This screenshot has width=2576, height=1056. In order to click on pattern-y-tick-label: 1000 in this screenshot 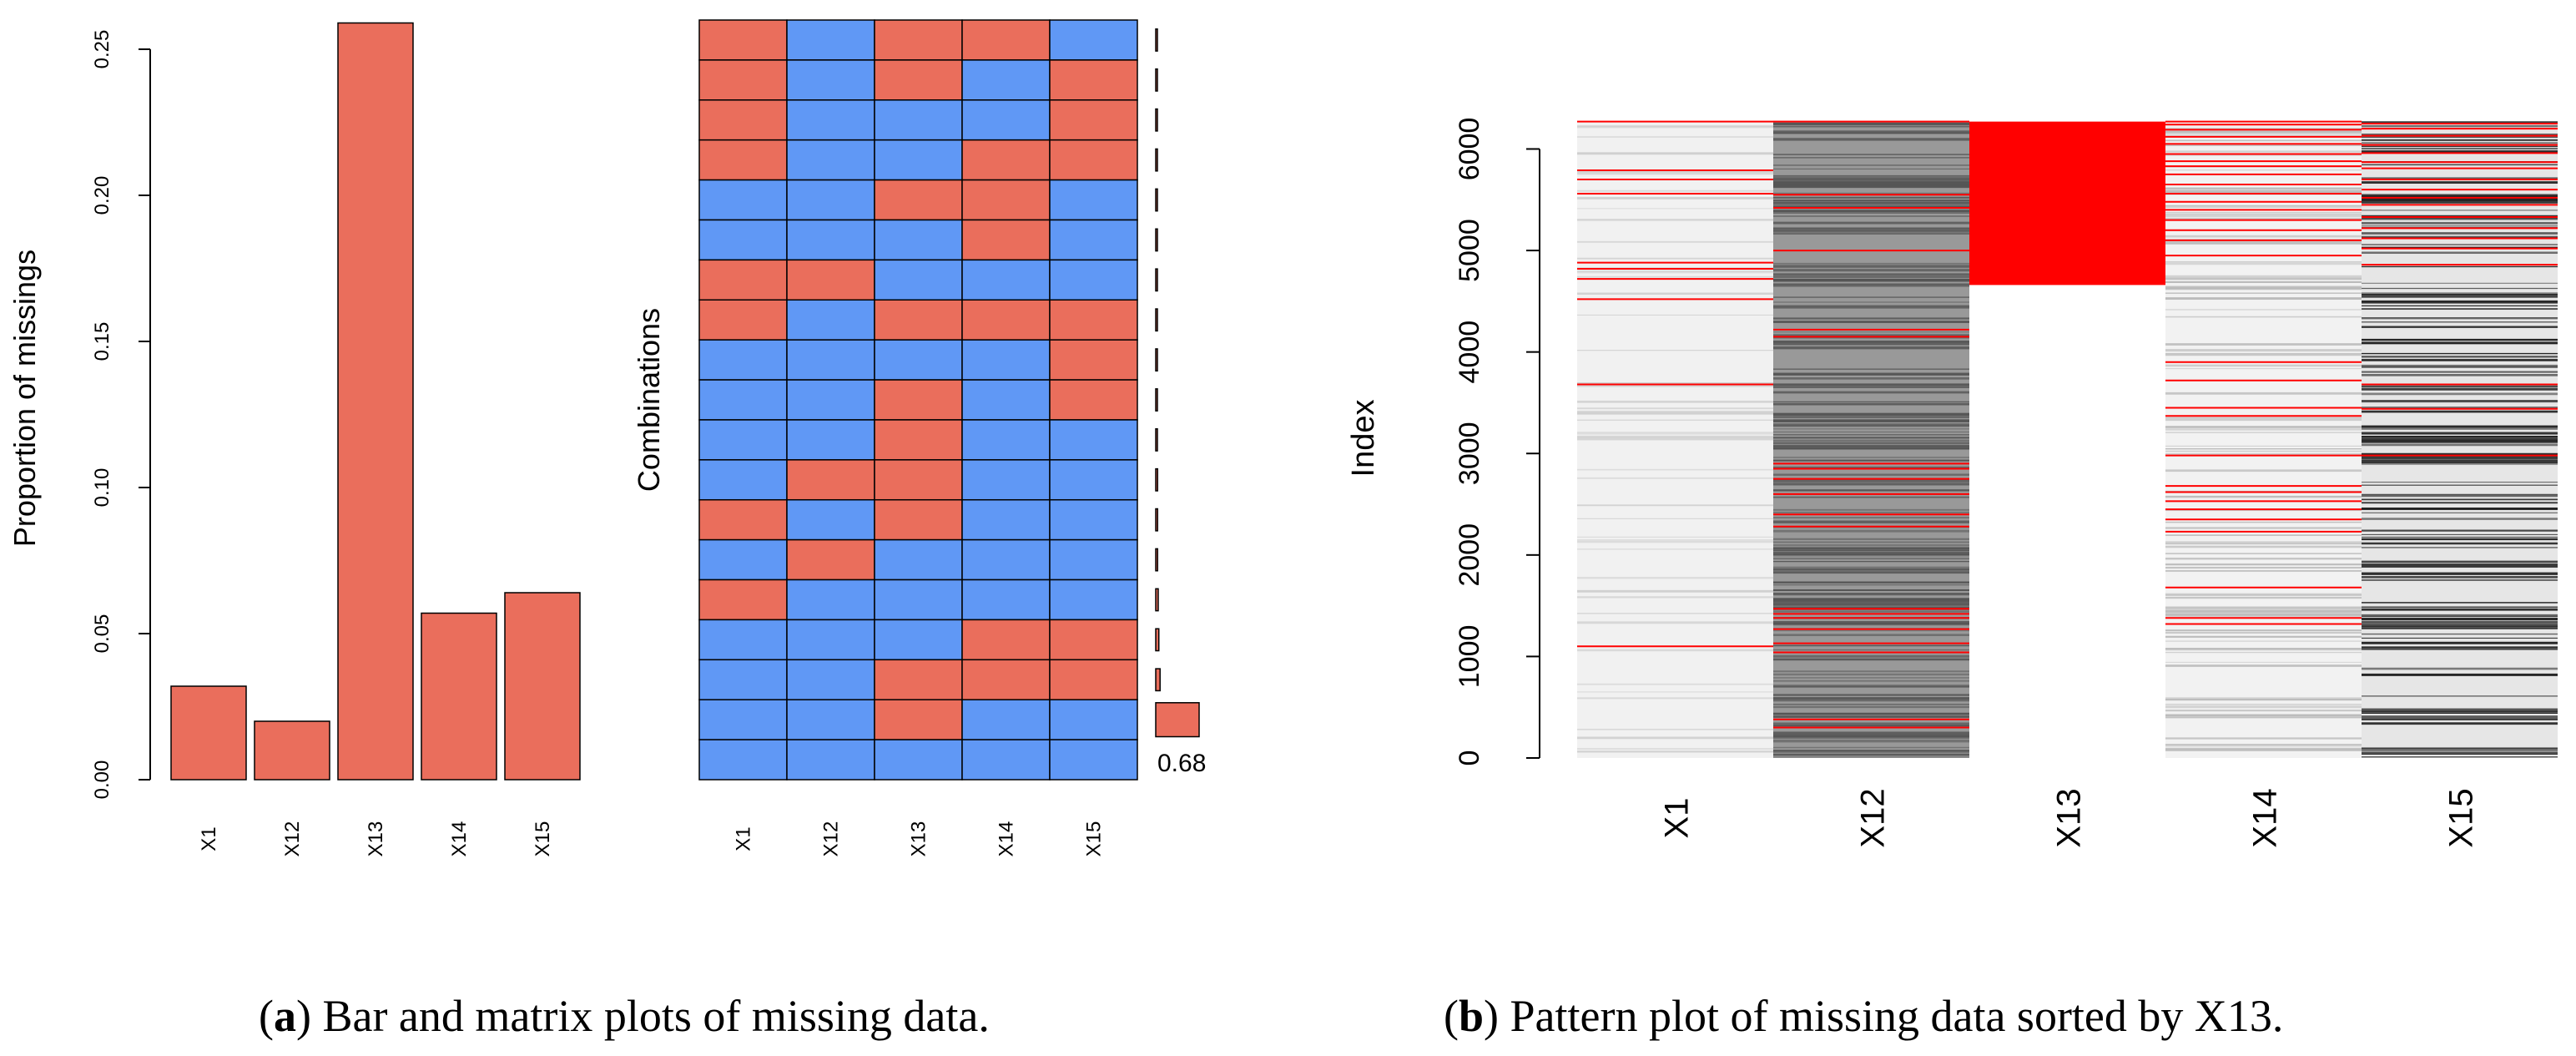, I will do `click(1469, 657)`.